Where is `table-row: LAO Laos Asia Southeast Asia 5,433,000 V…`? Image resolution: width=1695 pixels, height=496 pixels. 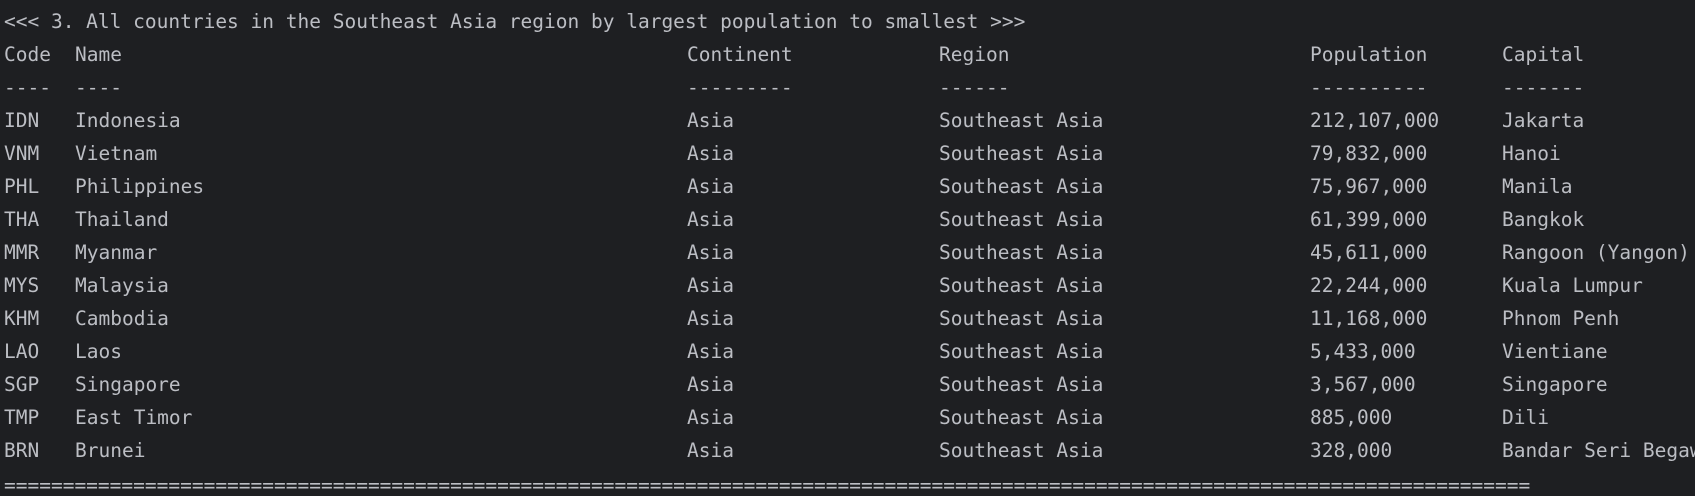
table-row: LAO Laos Asia Southeast Asia 5,433,000 V… is located at coordinates (849, 351).